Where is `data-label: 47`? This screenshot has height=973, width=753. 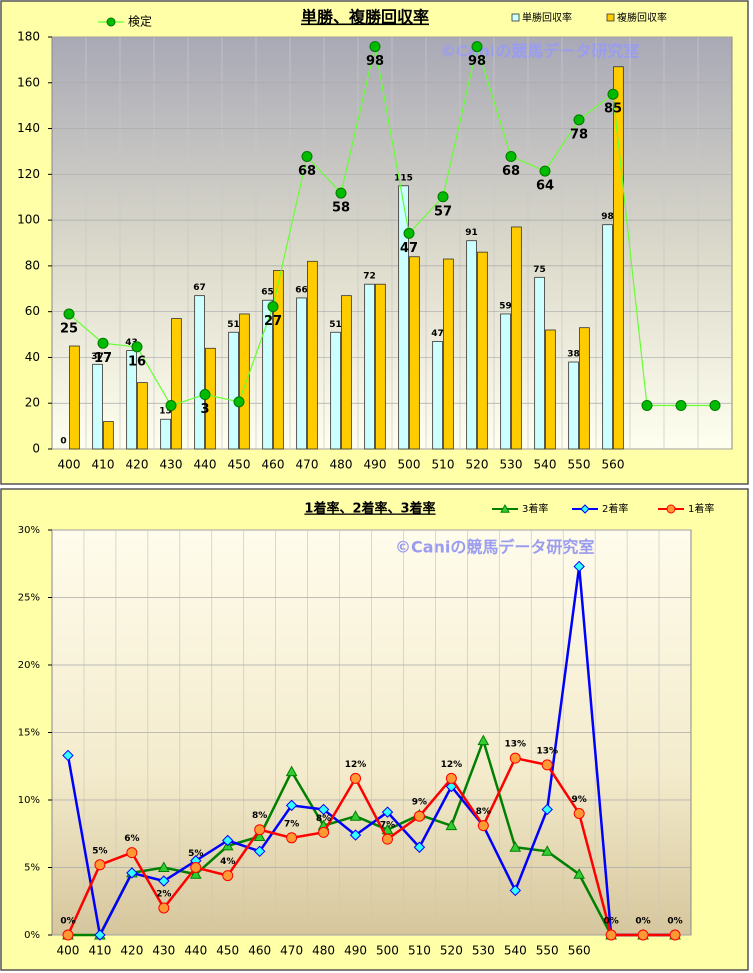
data-label: 47 is located at coordinates (409, 248).